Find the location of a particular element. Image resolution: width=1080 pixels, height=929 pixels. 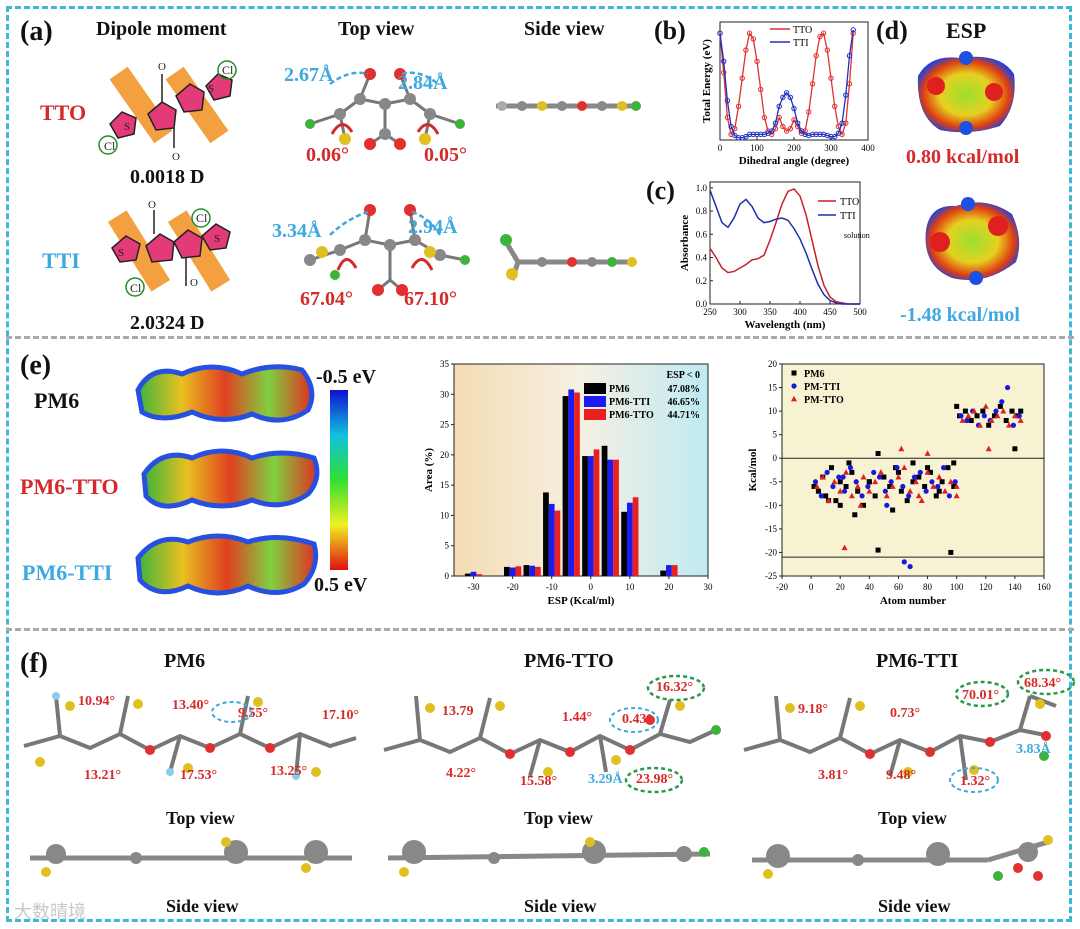

chart-b-legend-label: TTI is located at coordinates (801, 43).